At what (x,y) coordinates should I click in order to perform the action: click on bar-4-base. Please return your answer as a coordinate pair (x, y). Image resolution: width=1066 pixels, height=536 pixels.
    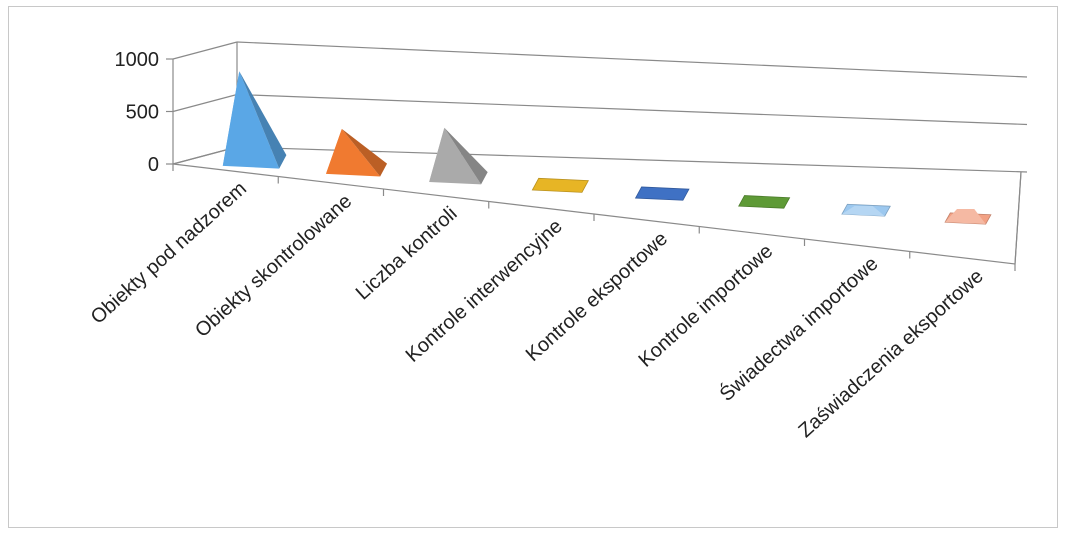
    Looking at the image, I should click on (560, 185).